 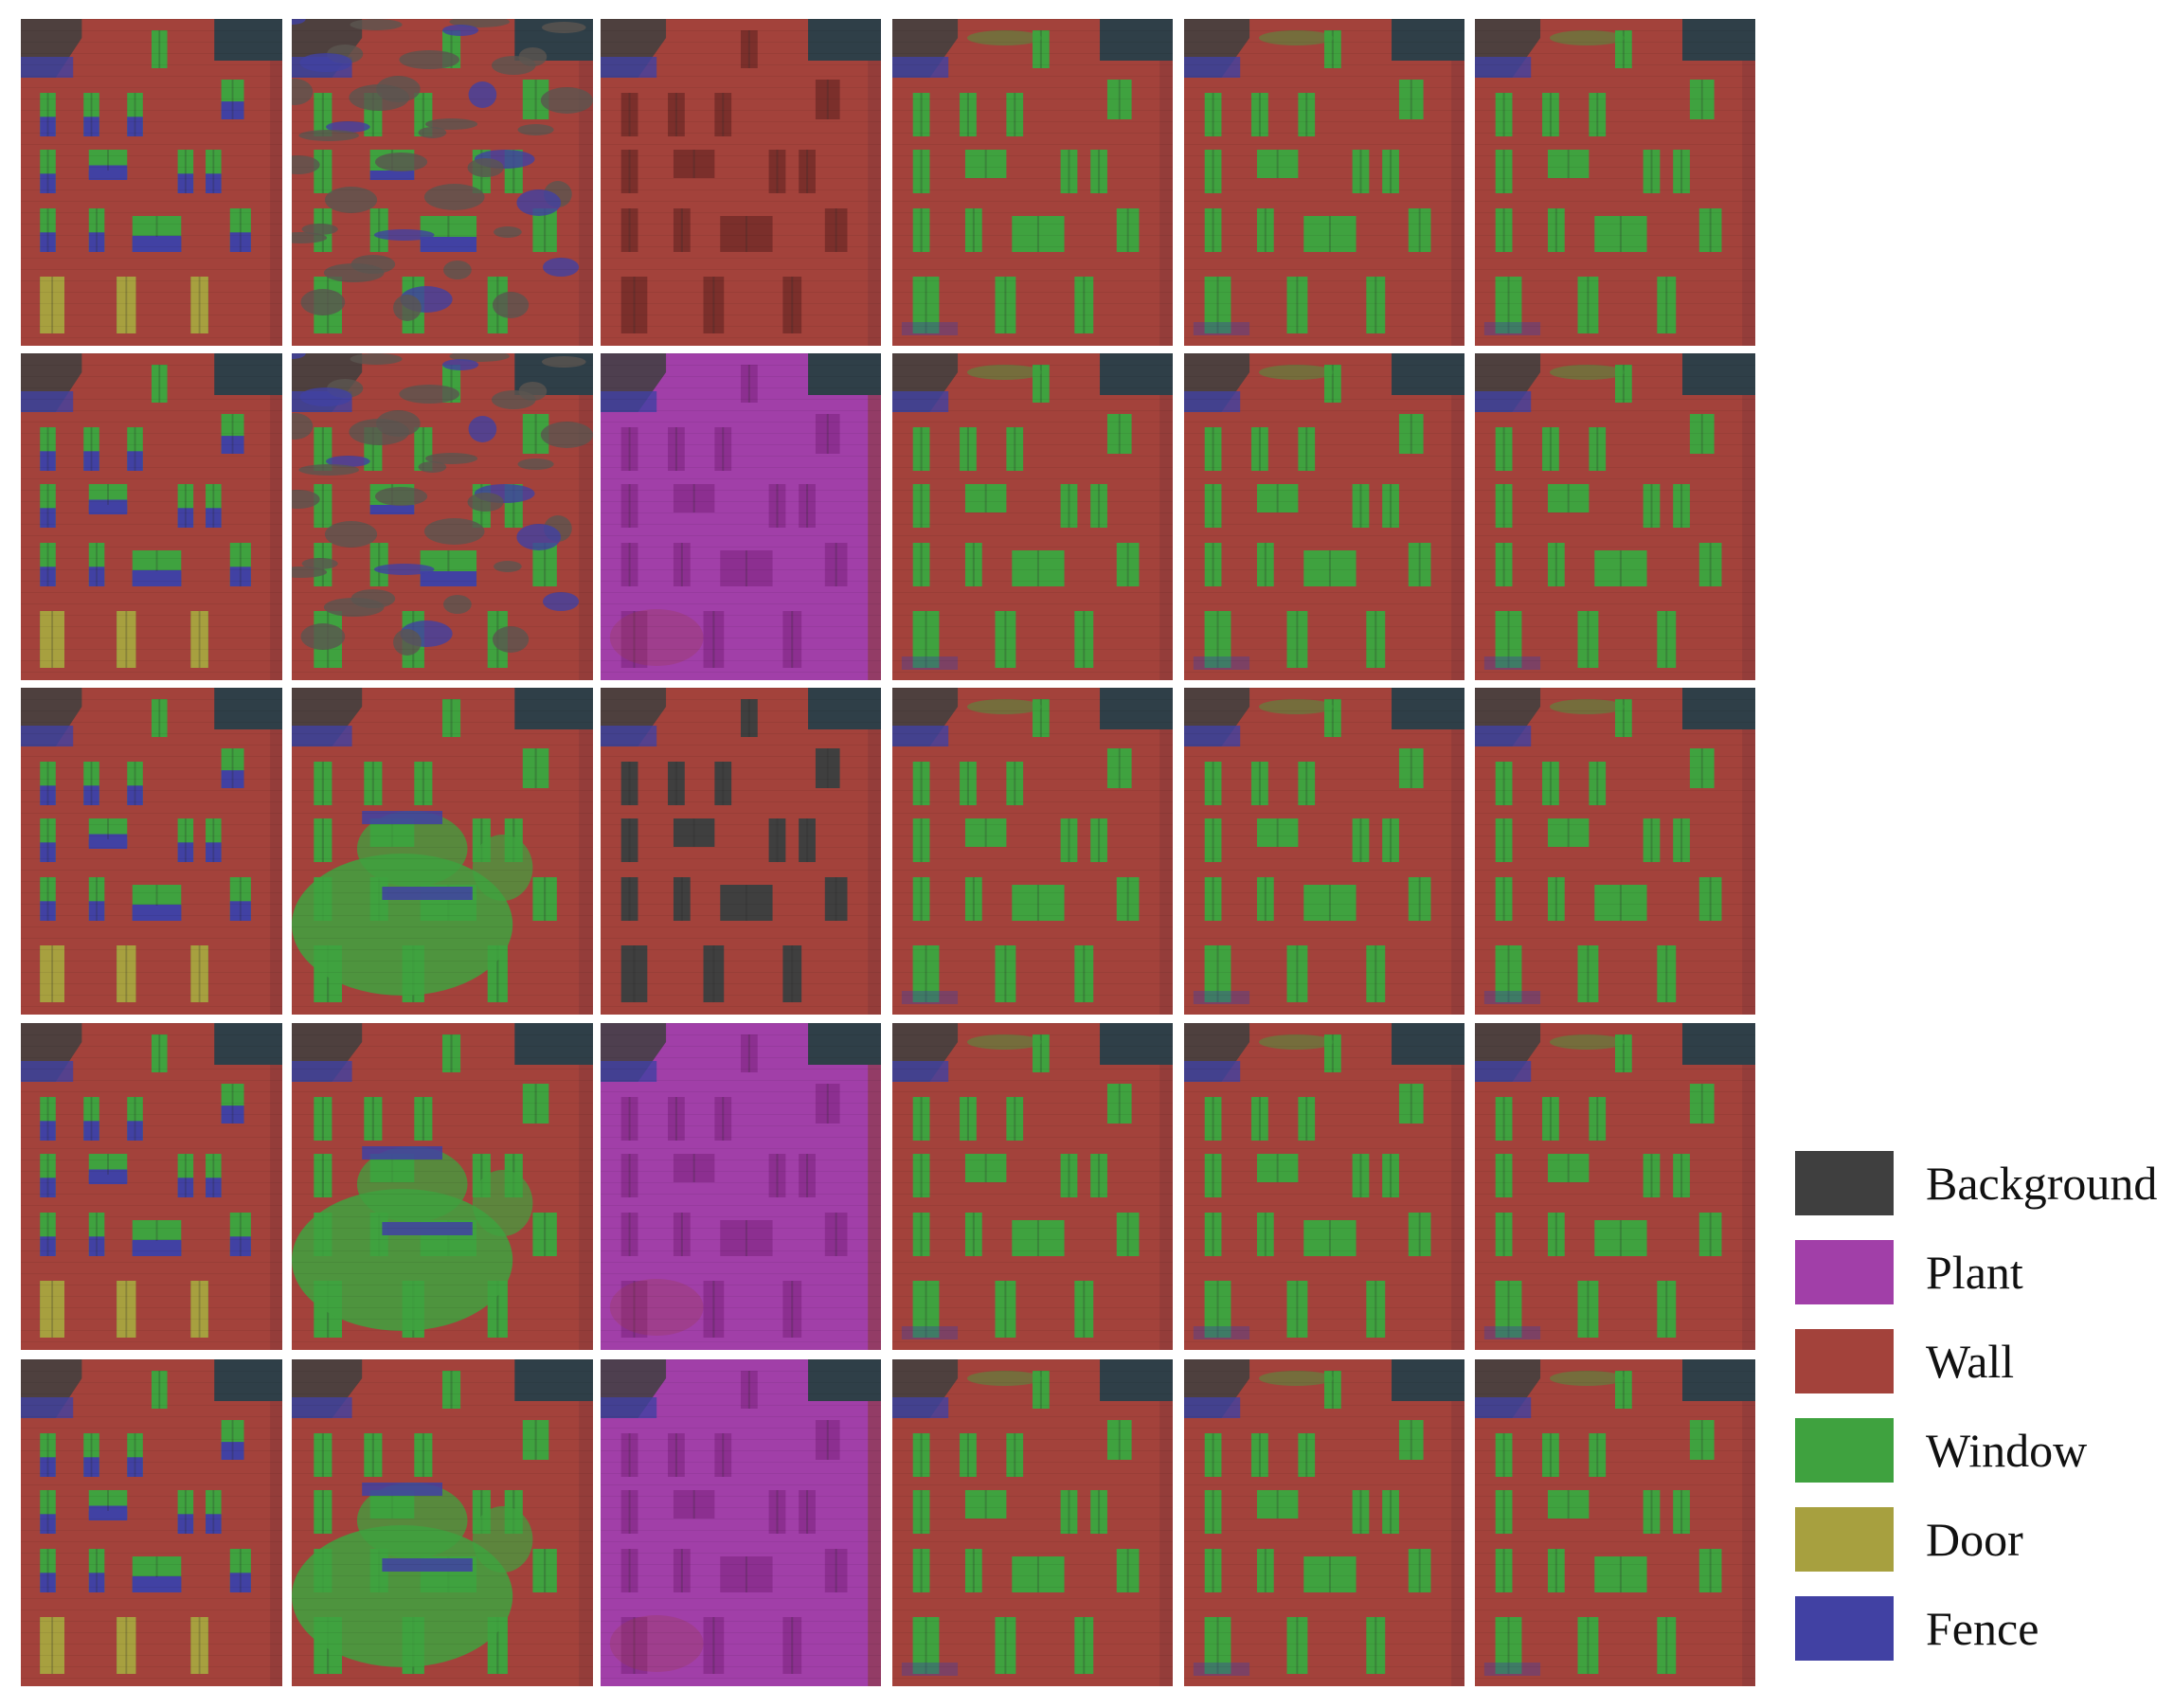 I want to click on legend-item-fence: Fence, so click(x=1980, y=1630).